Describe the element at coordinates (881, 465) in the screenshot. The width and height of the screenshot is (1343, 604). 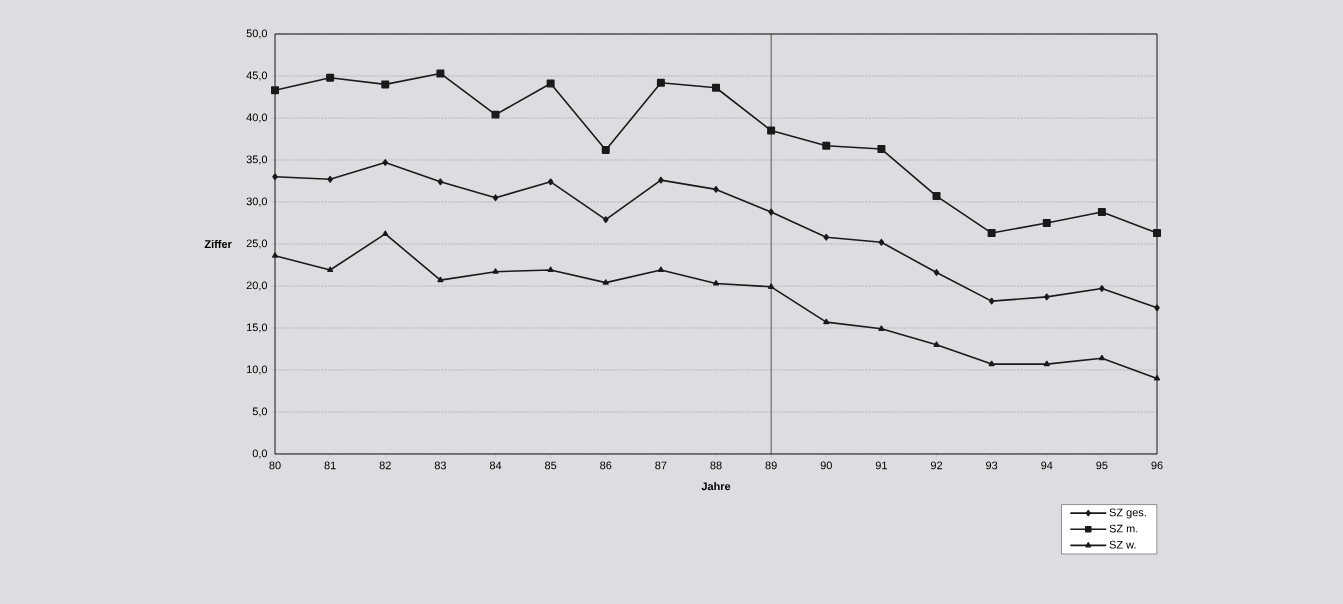
I see `x-tick-label: 91` at that location.